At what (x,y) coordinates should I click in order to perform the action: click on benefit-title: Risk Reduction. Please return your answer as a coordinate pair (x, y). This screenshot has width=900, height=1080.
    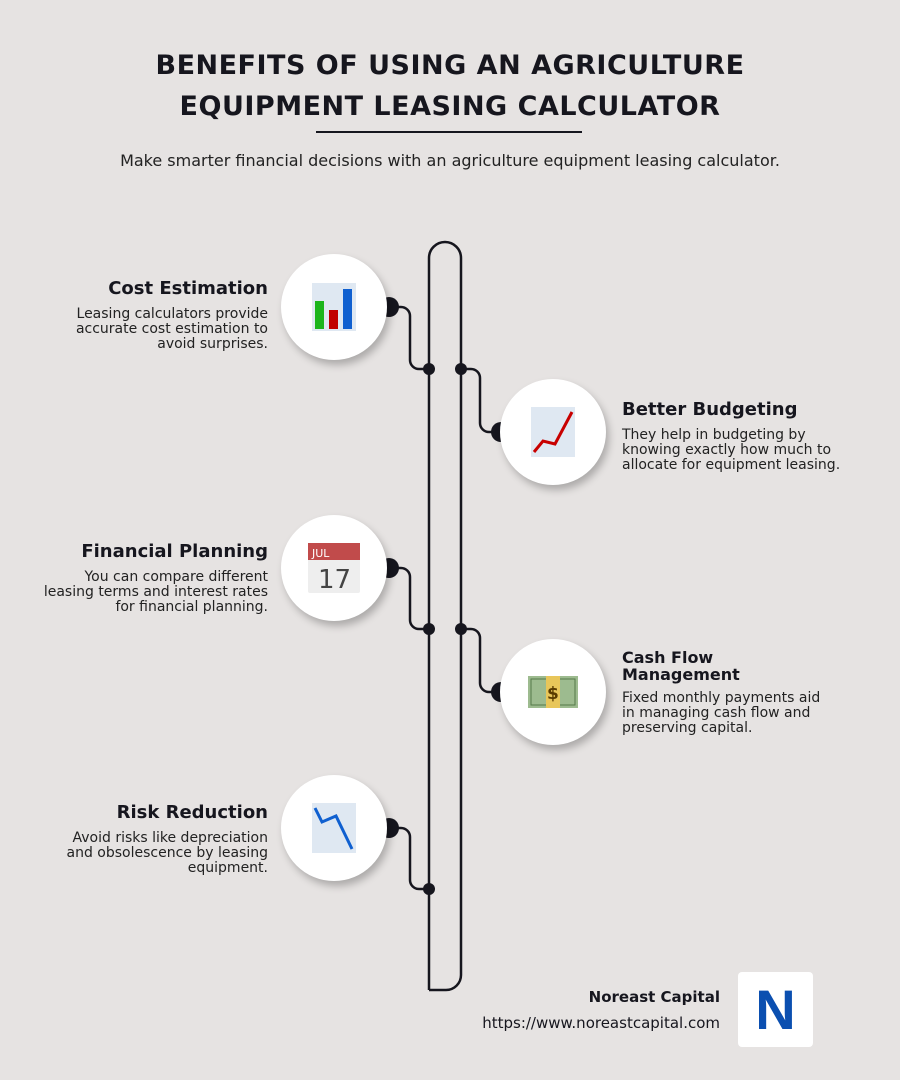
    Looking at the image, I should click on (192, 812).